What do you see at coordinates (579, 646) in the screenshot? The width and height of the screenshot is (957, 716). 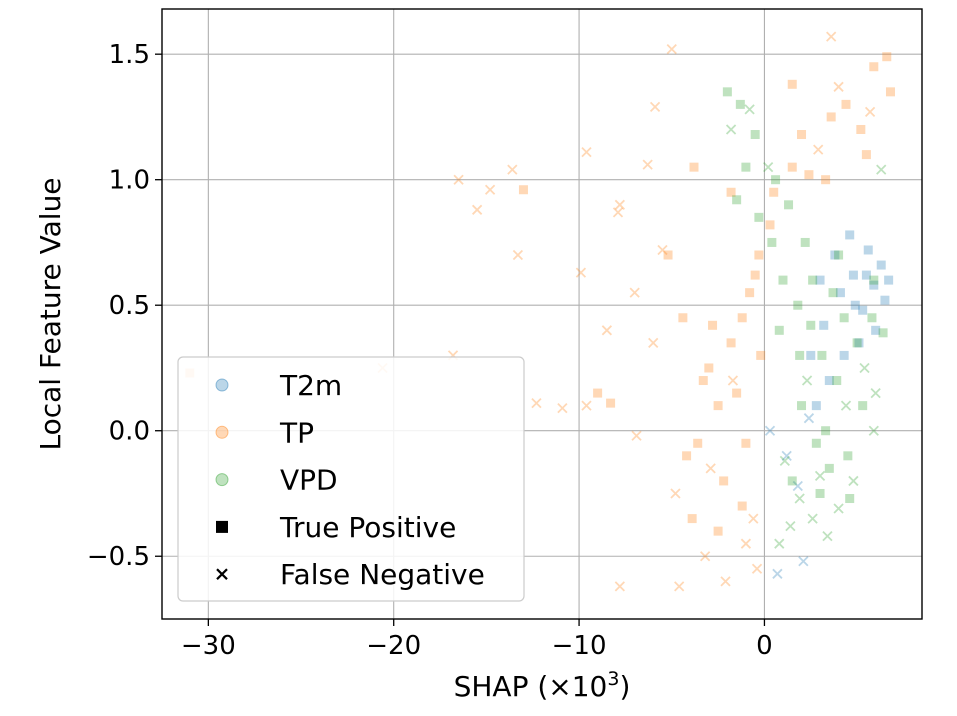 I see `x-tick-label: −10` at bounding box center [579, 646].